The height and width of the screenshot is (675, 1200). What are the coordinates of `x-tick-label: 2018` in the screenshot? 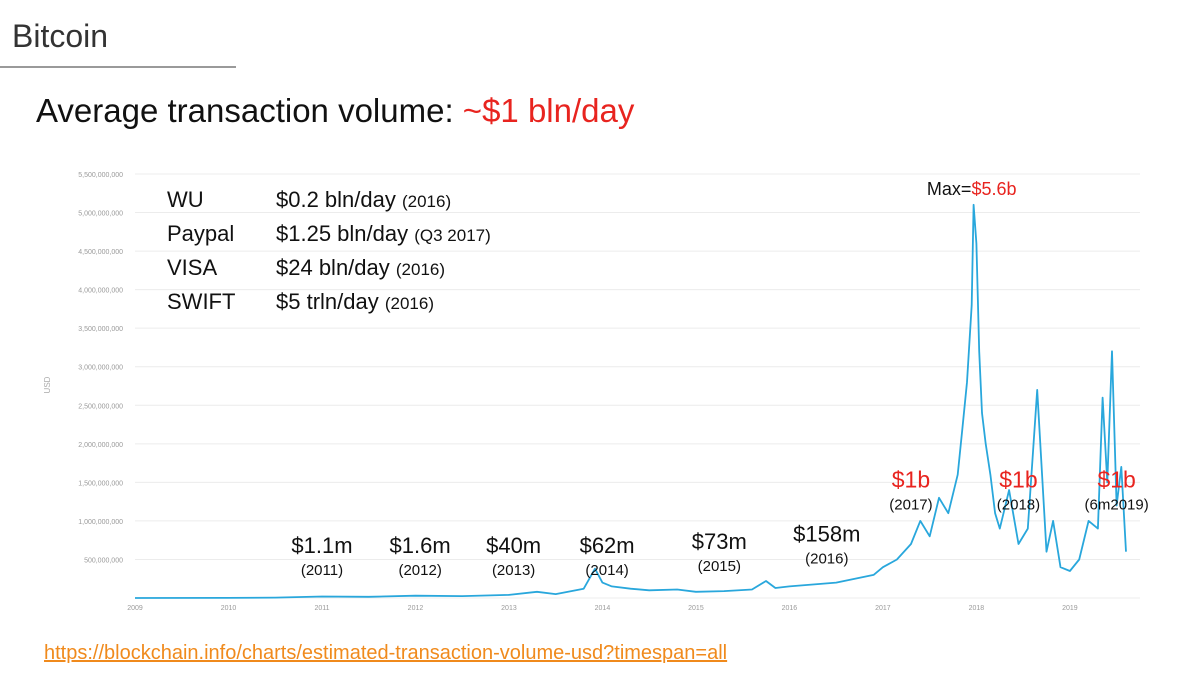 It's located at (977, 608).